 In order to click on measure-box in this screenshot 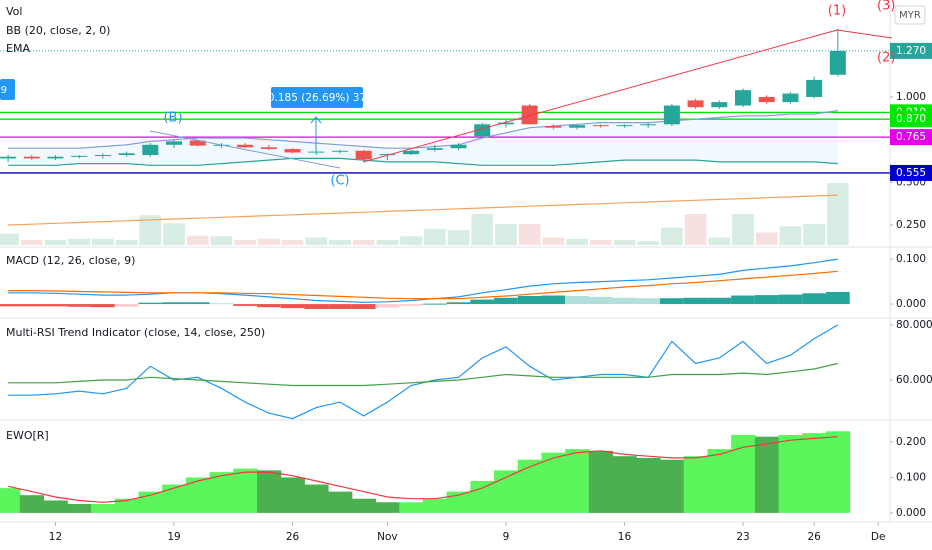, I will do `click(317, 97)`.